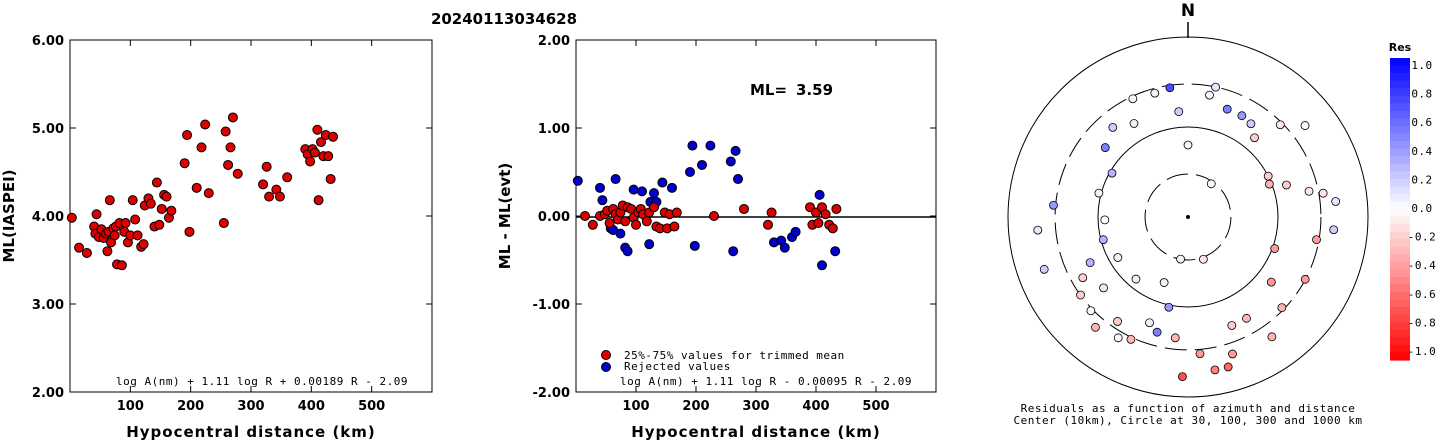 The image size is (1437, 441). What do you see at coordinates (551, 393) in the screenshot?
I see `y-tick-label: -2.00` at bounding box center [551, 393].